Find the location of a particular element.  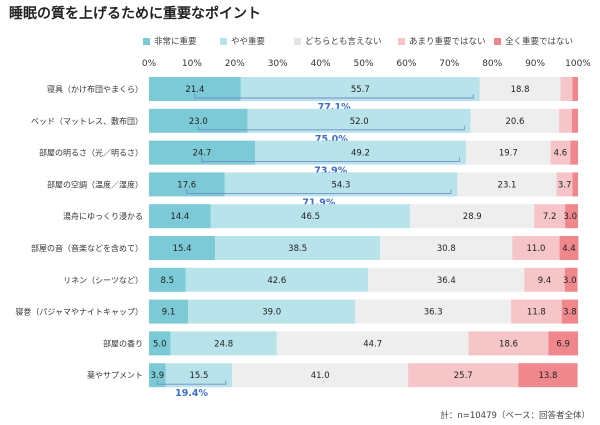

data-label: 11.8 is located at coordinates (536, 313).